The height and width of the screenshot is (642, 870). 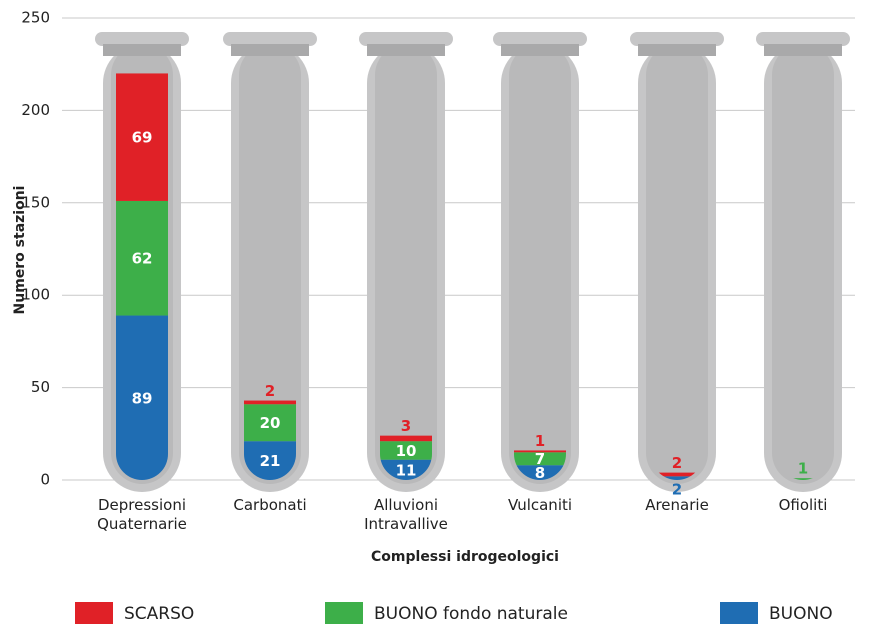 I want to click on y-tick-label: 50, so click(x=40, y=387).